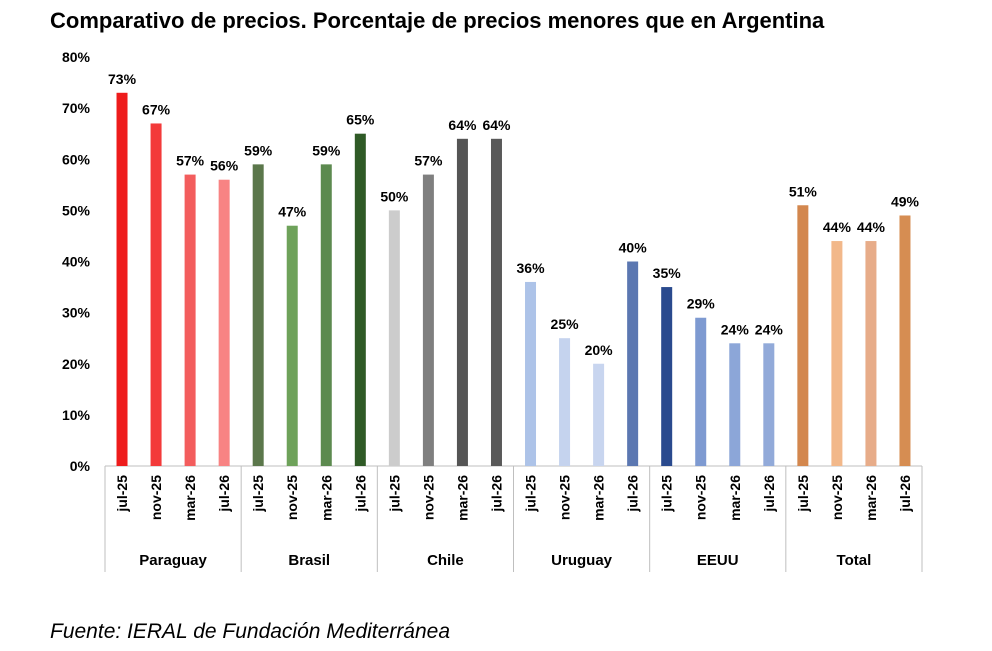 This screenshot has width=992, height=651. What do you see at coordinates (76, 57) in the screenshot?
I see `y-tick-label: 80%` at bounding box center [76, 57].